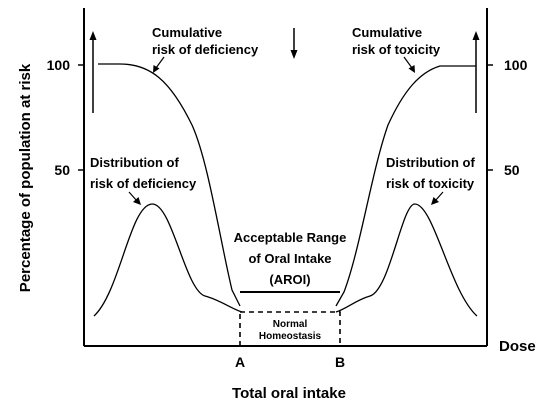 This screenshot has width=550, height=415. What do you see at coordinates (430, 162) in the screenshot?
I see `distribution-toxicity-label-line1: Distribution of` at bounding box center [430, 162].